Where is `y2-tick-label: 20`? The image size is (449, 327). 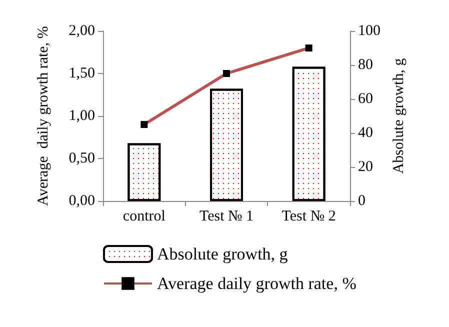 y2-tick-label: 20 is located at coordinates (365, 167).